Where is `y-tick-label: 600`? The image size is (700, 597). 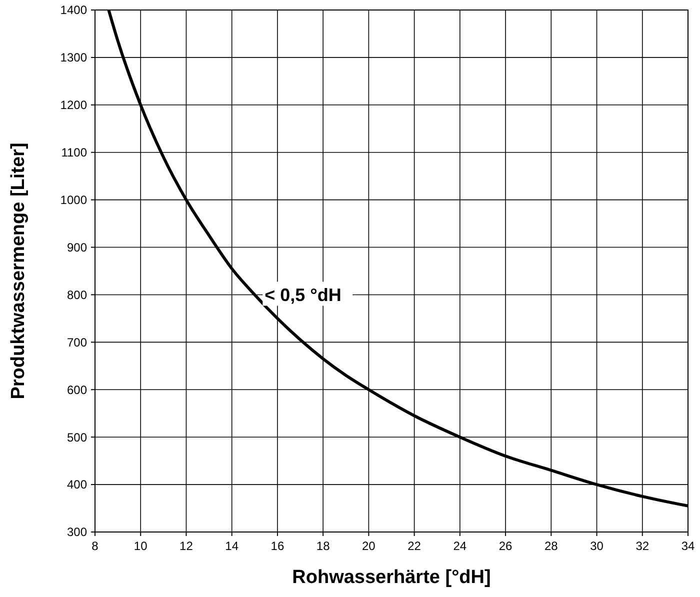 y-tick-label: 600 is located at coordinates (77, 389).